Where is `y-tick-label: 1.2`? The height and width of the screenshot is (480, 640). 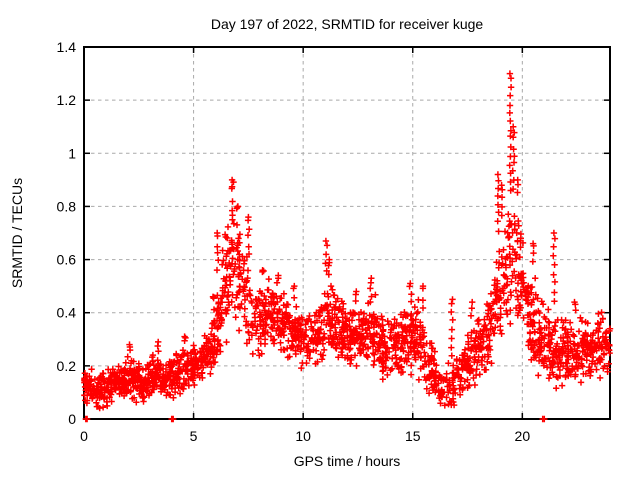
y-tick-label: 1.2 is located at coordinates (67, 100).